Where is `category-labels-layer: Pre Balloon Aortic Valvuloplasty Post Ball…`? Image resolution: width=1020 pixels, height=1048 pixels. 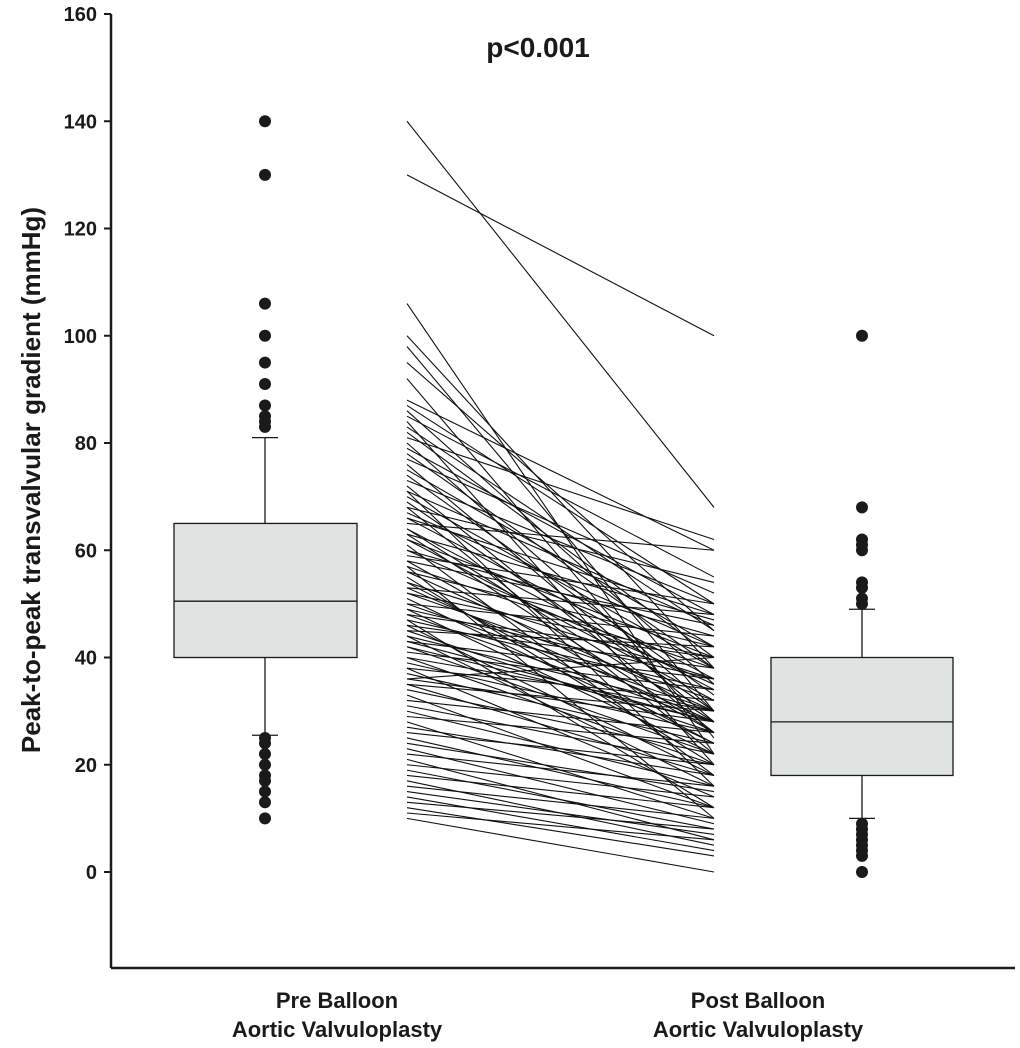 category-labels-layer: Pre Balloon Aortic Valvuloplasty Post Ball… is located at coordinates (548, 1015).